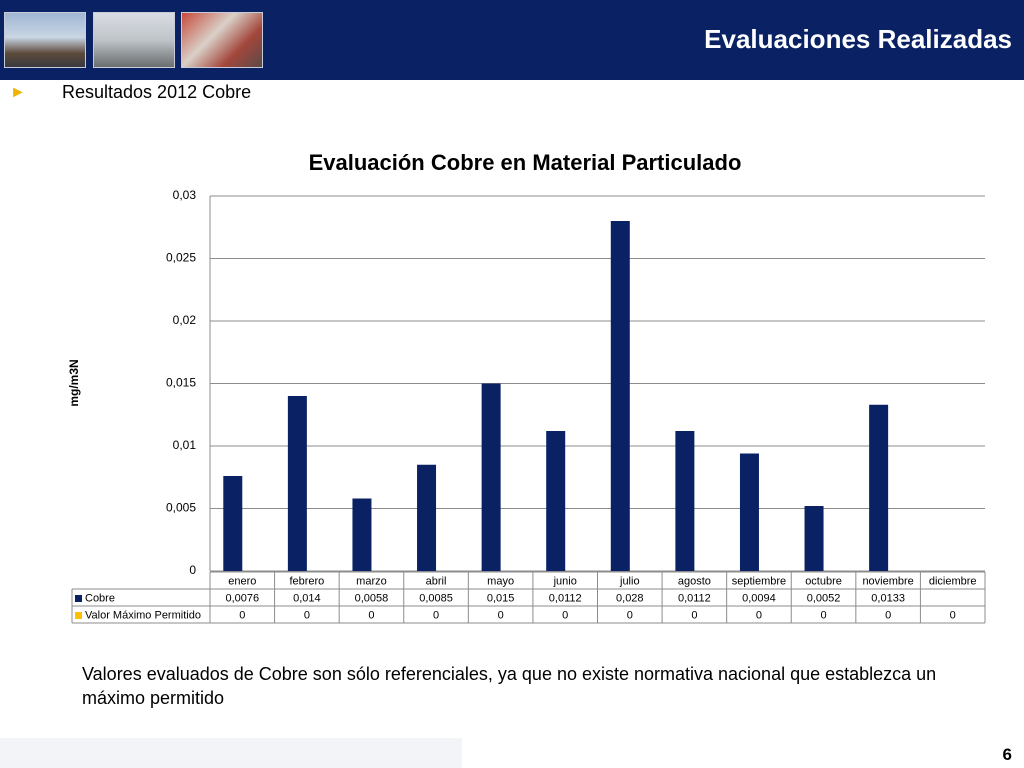  Describe the element at coordinates (74, 382) in the screenshot. I see `y-axis-label: mg/m3N` at that location.